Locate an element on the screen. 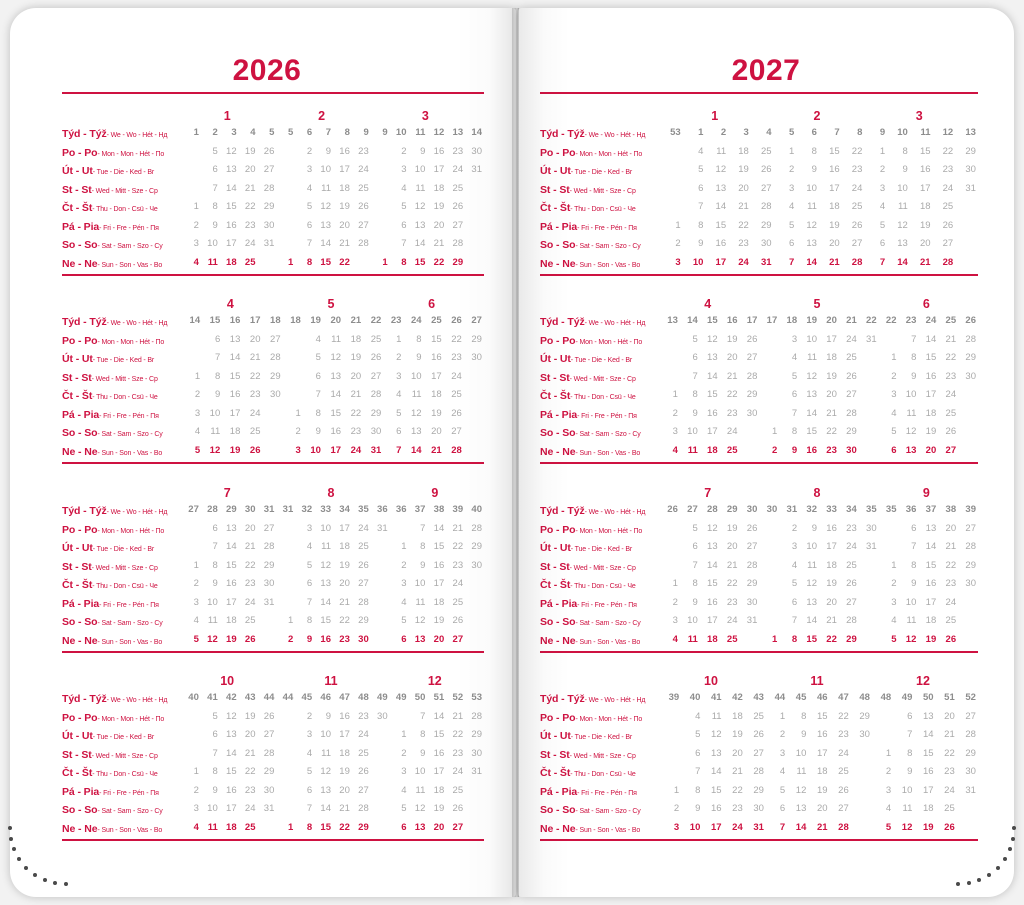 Image resolution: width=1024 pixels, height=905 pixels. sunday-row: 7 14 21 28 is located at coordinates (817, 263).